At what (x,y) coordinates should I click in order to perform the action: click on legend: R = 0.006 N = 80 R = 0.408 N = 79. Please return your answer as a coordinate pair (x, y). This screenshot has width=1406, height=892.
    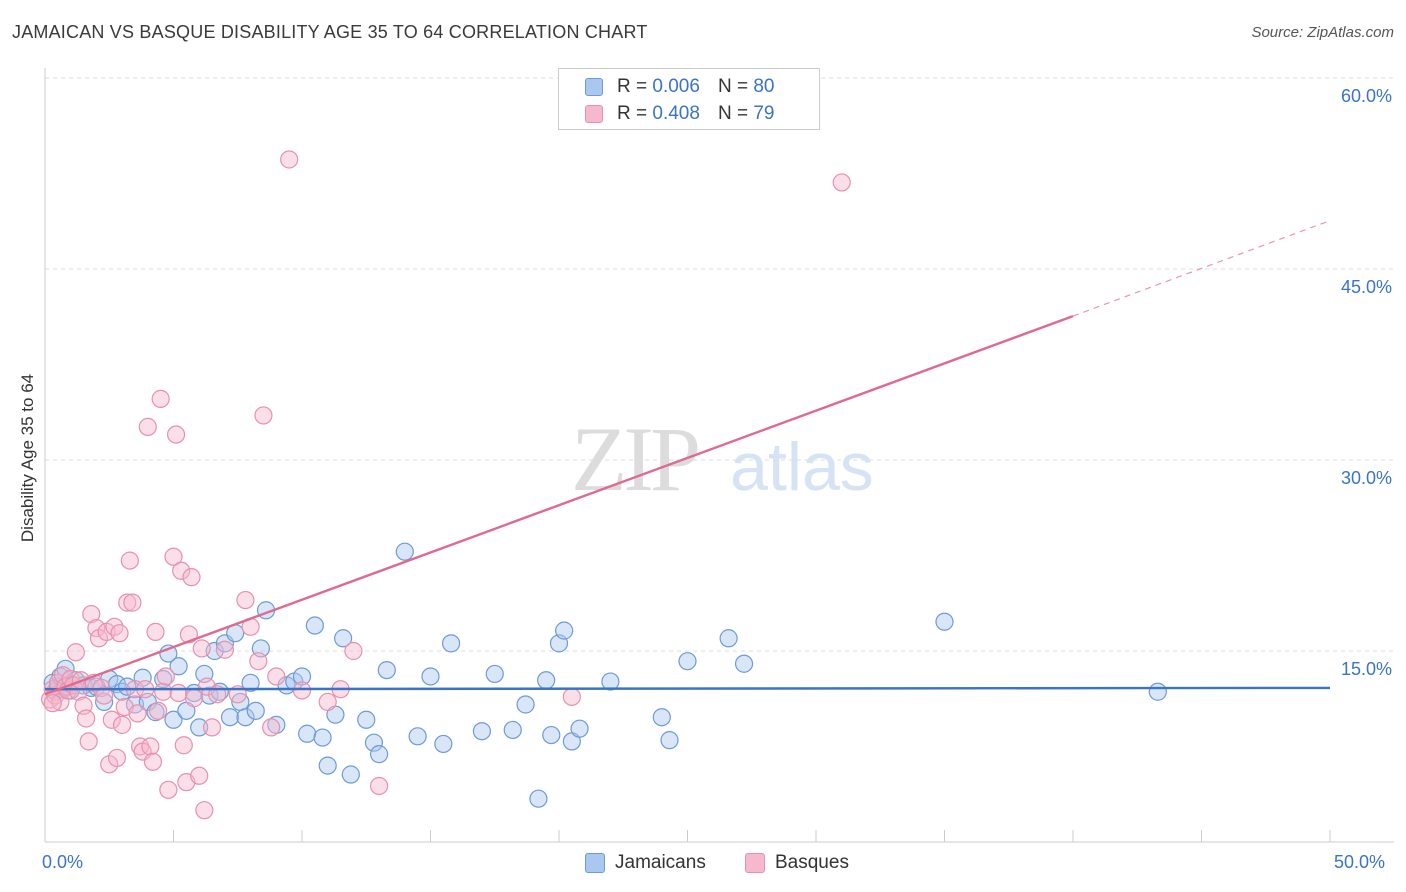
    Looking at the image, I should click on (689, 99).